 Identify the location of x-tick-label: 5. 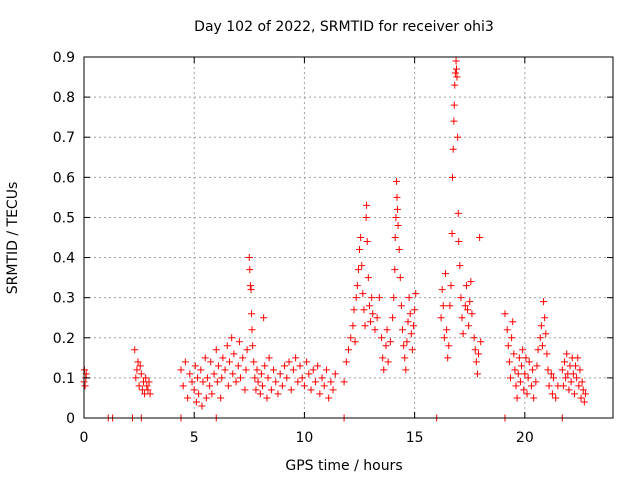
(194, 438).